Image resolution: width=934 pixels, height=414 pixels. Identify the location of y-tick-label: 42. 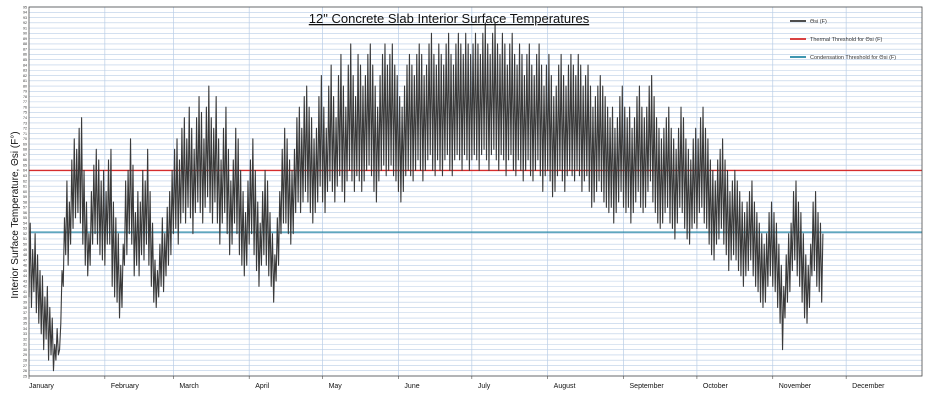
(25, 287).